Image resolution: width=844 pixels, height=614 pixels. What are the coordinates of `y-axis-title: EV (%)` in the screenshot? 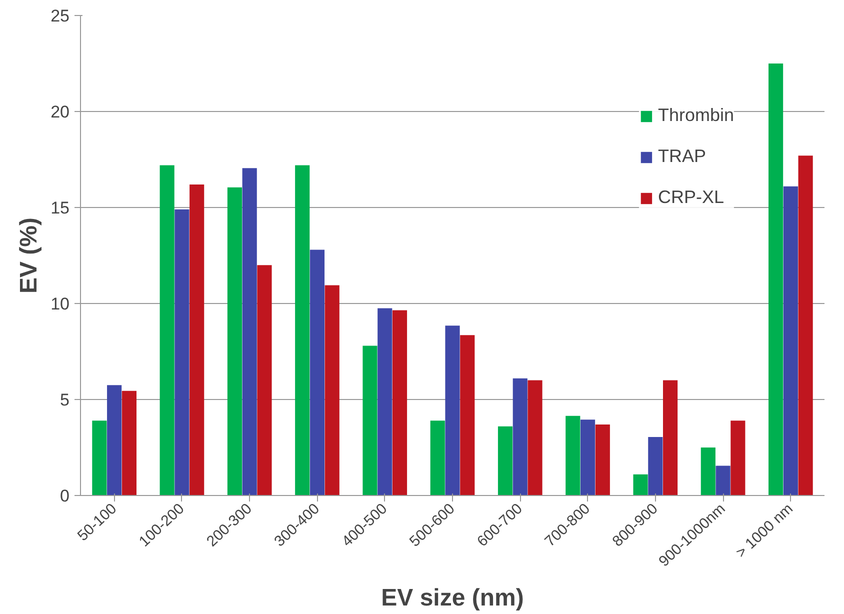 It's located at (29, 255).